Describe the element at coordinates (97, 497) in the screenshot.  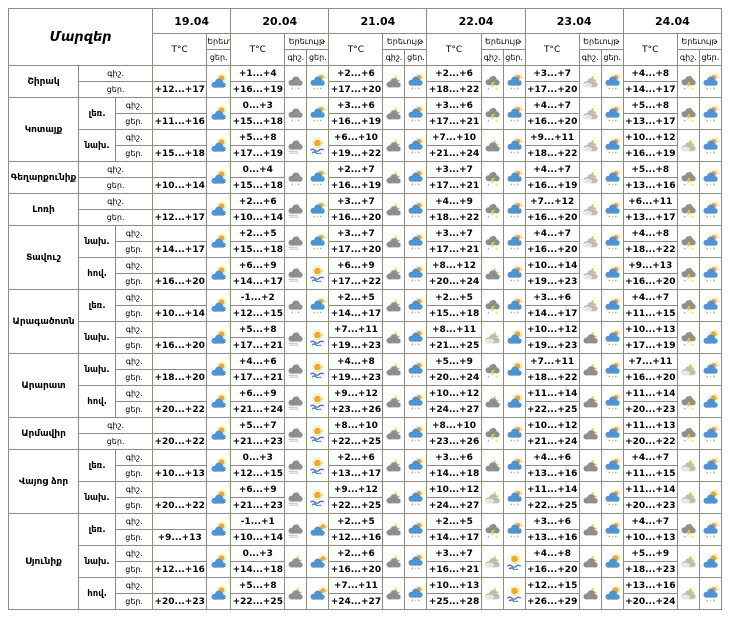
I see `zone-label: նախ.` at that location.